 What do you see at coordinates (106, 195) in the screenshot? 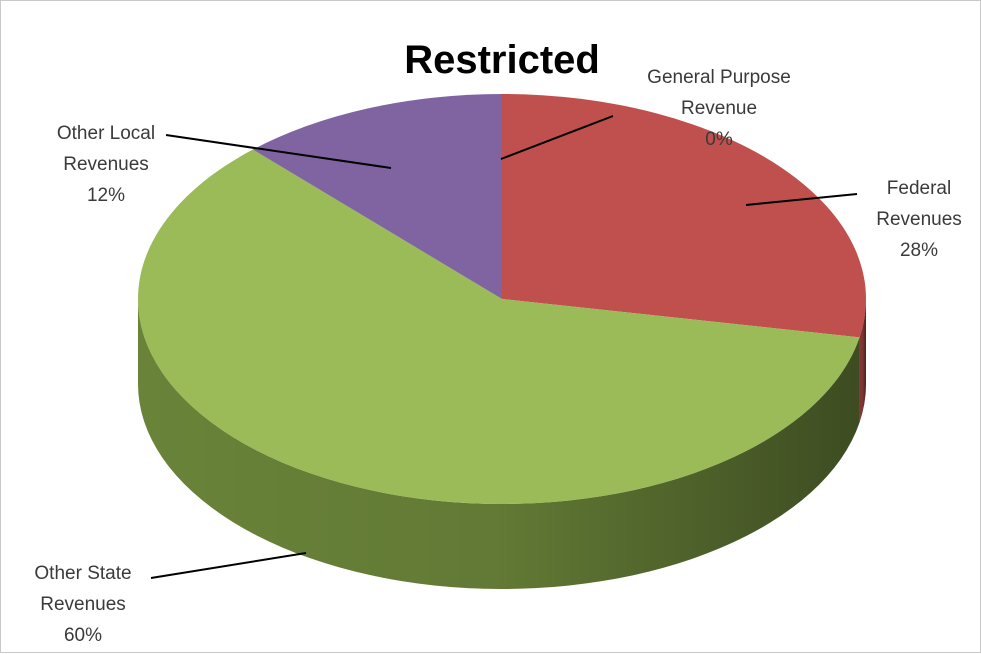
I see `data-label-line: 12%` at bounding box center [106, 195].